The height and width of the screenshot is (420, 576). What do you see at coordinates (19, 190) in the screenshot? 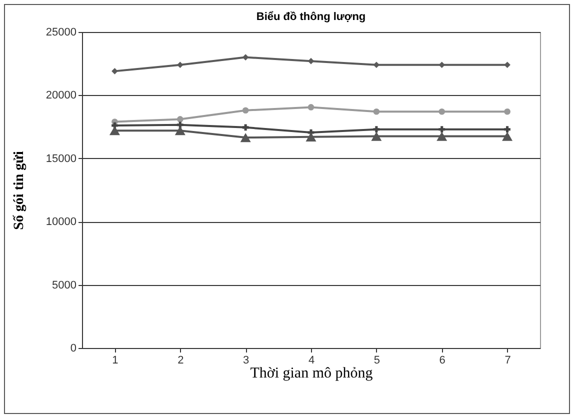
I see `y-axis-title: Số gói tin gửi` at bounding box center [19, 190].